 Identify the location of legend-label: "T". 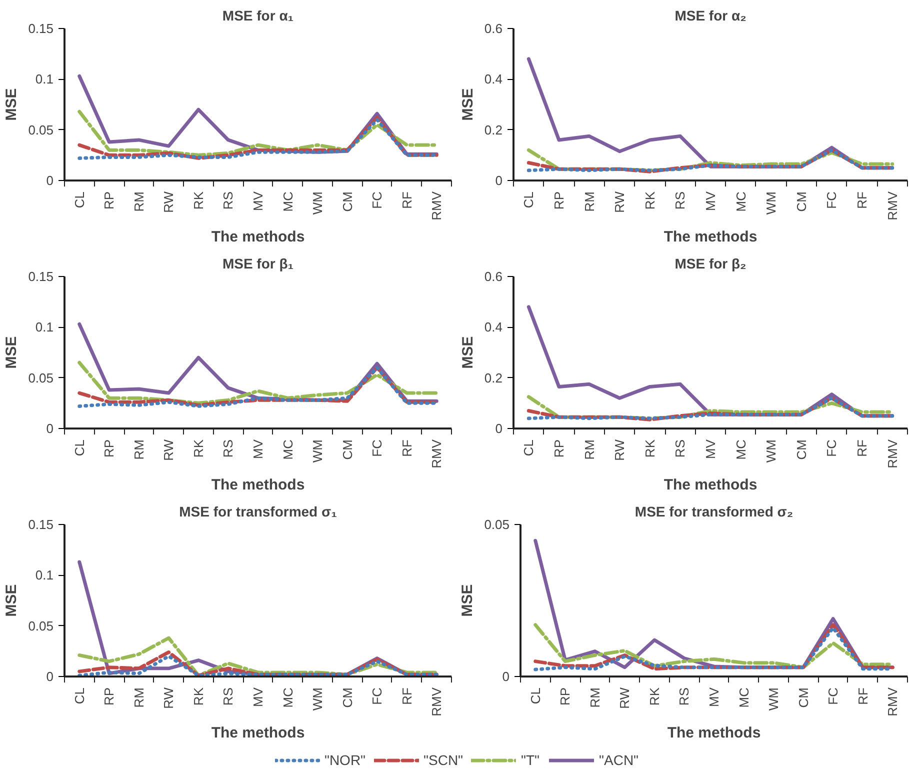
(531, 760).